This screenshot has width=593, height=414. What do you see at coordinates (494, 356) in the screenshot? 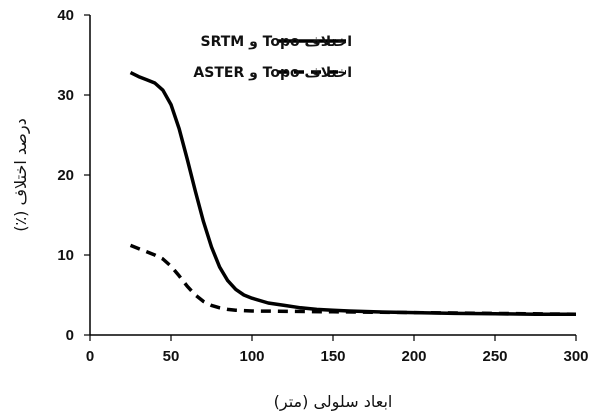
I see `x-tick-label: 250` at bounding box center [494, 356].